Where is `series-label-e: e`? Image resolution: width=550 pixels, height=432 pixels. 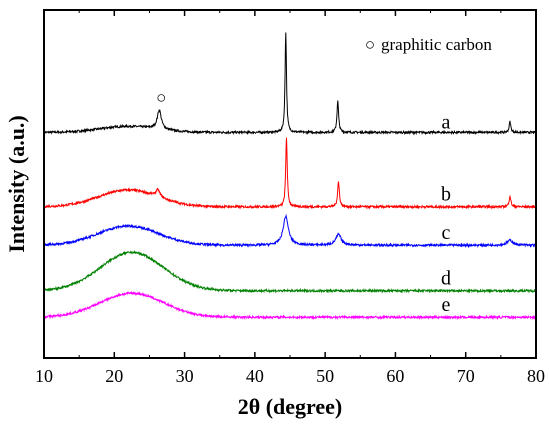
series-label-e: e is located at coordinates (446, 305).